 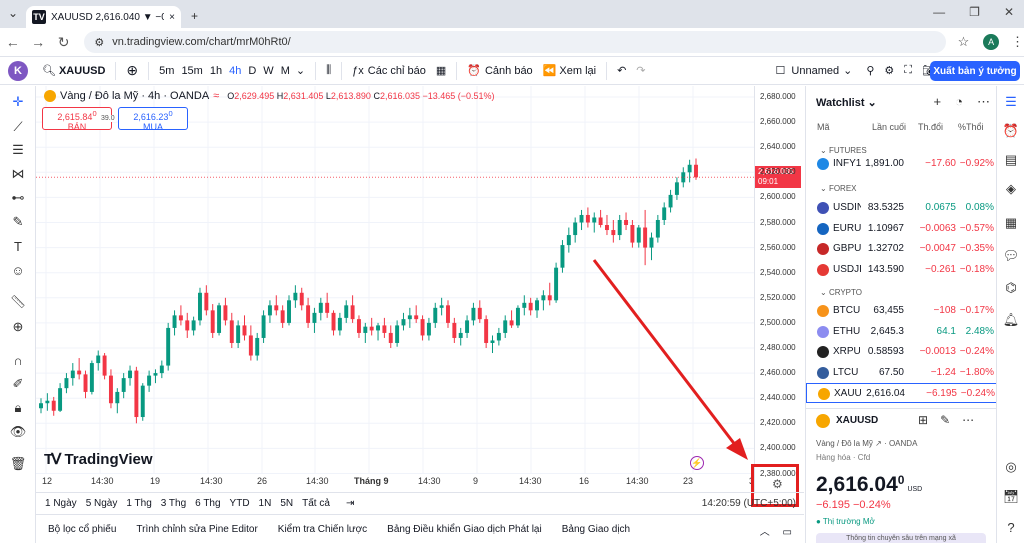 I want to click on go-to-date-icon: ⇥, so click(x=350, y=503).